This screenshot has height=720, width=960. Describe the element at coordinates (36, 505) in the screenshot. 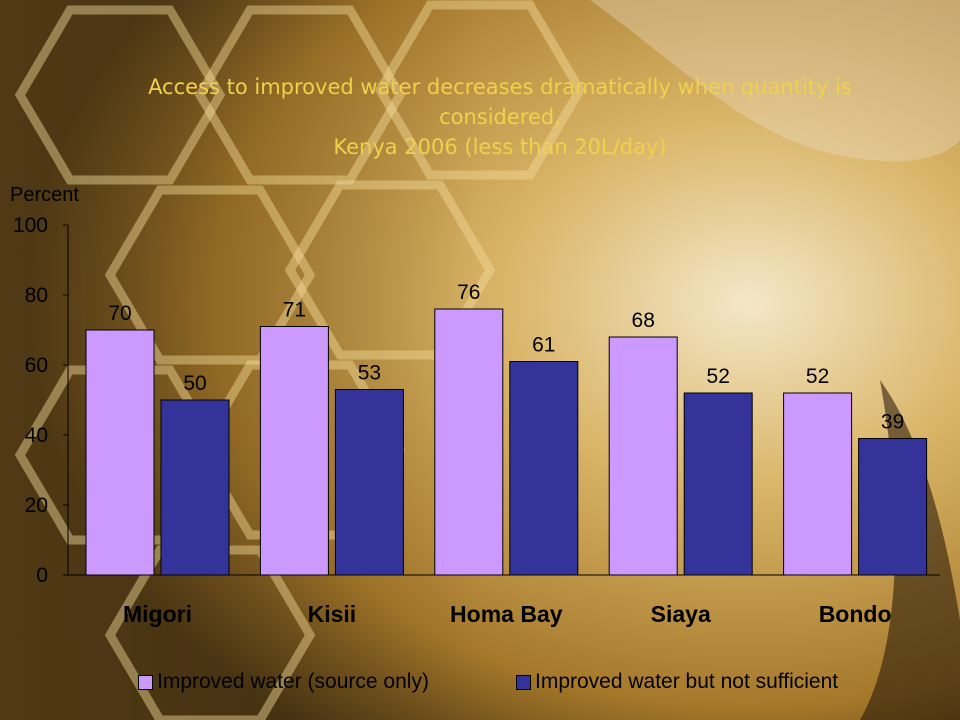

I see `y-tick-label-1: 20` at that location.